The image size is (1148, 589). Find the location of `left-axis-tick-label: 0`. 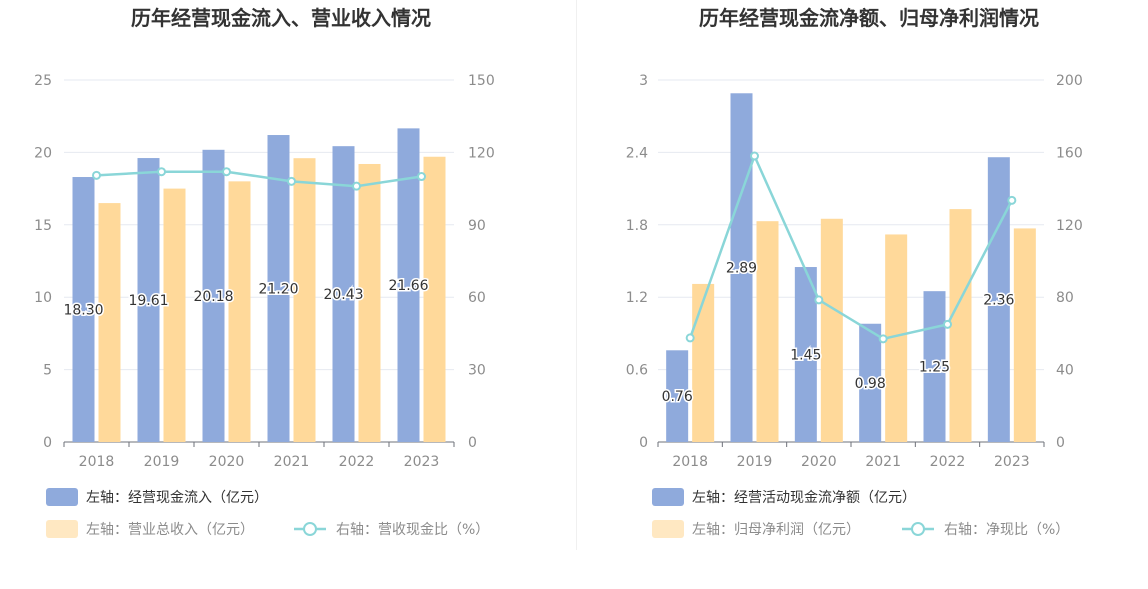

left-axis-tick-label: 0 is located at coordinates (643, 443).